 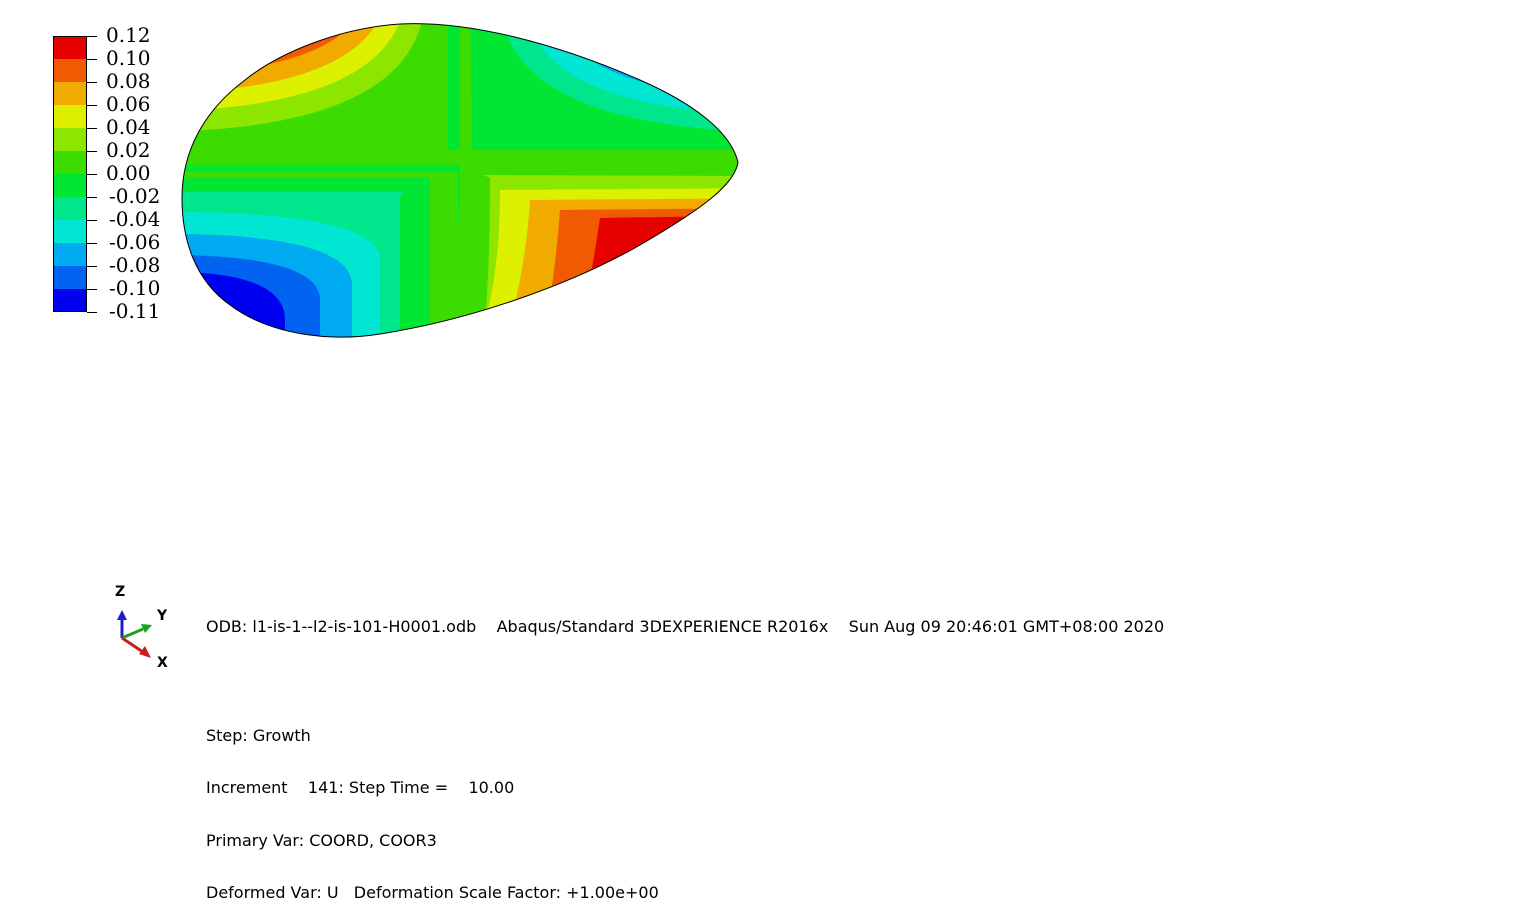 What do you see at coordinates (145, 652) in the screenshot?
I see `x-axis-arrowhead` at bounding box center [145, 652].